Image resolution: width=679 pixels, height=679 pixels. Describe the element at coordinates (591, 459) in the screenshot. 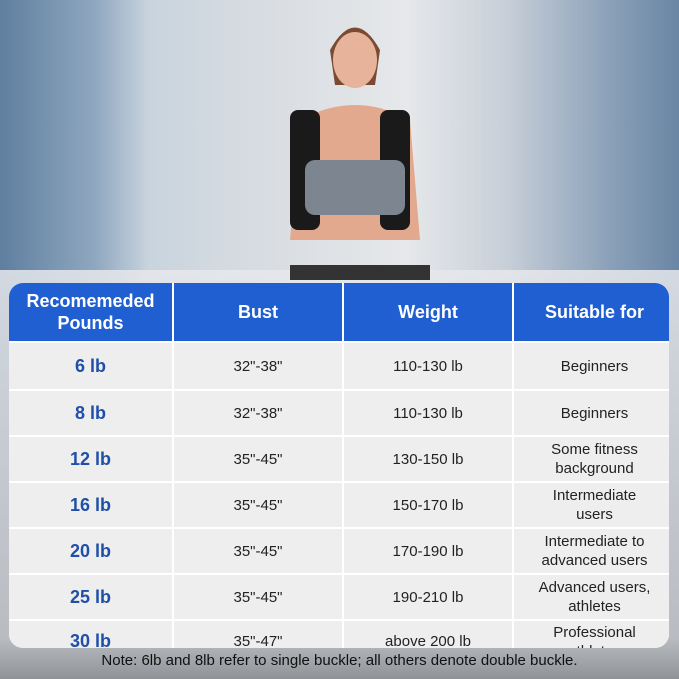

I see `cell-suitable: Some fitness background` at that location.